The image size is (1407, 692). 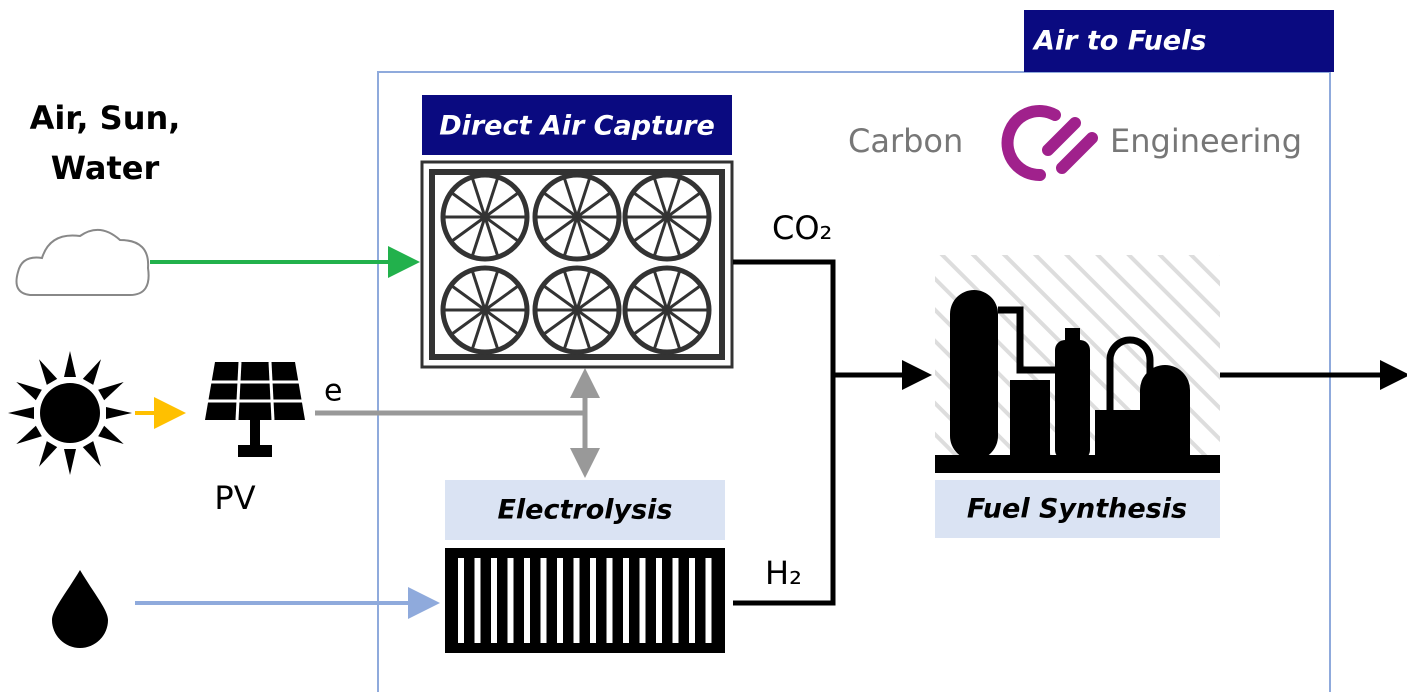 What do you see at coordinates (80, 609) in the screenshot?
I see `water-drop` at bounding box center [80, 609].